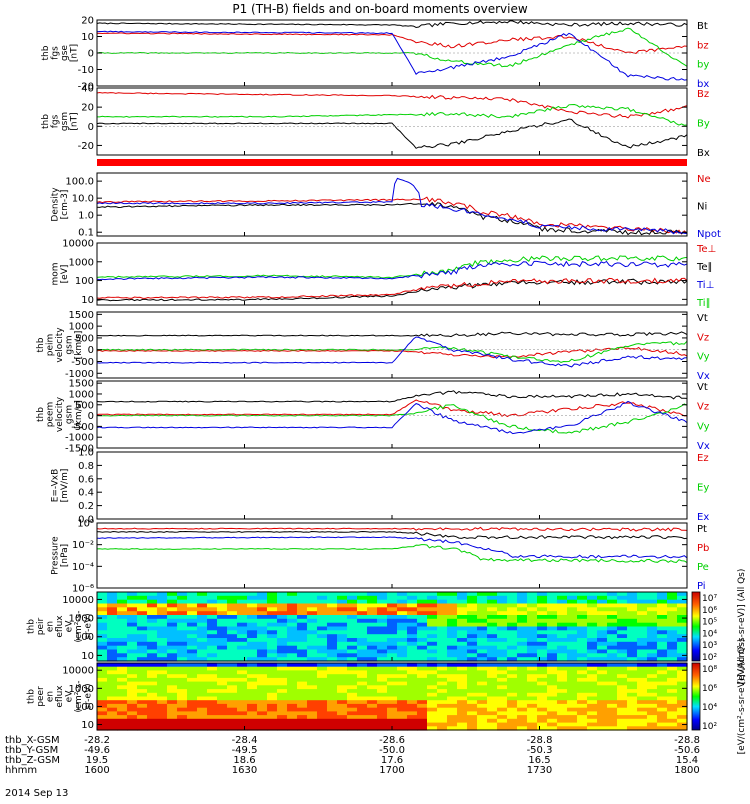 Image resolution: width=750 pixels, height=804 pixels. Describe the element at coordinates (96, 770) in the screenshot. I see `x-tick-value: 1600` at that location.